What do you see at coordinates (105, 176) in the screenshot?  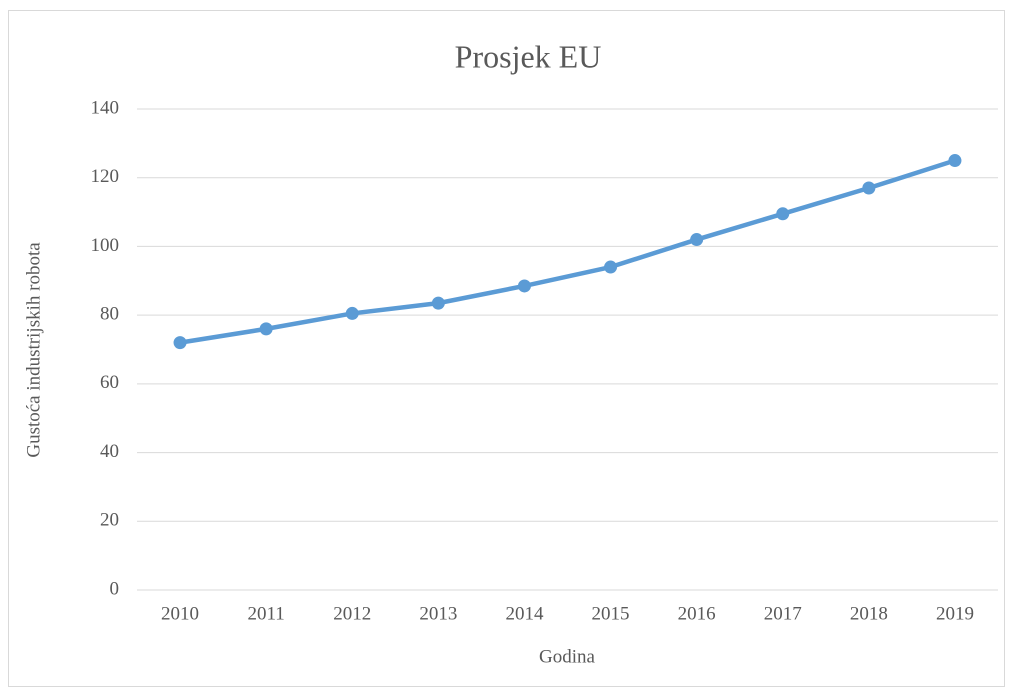 I see `y-tick-label: 120` at bounding box center [105, 176].